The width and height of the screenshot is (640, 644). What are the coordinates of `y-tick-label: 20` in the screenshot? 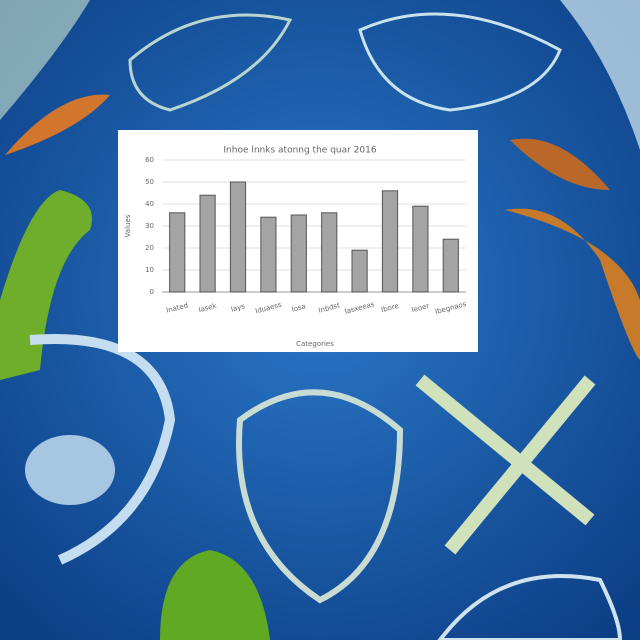 It's located at (149, 248).